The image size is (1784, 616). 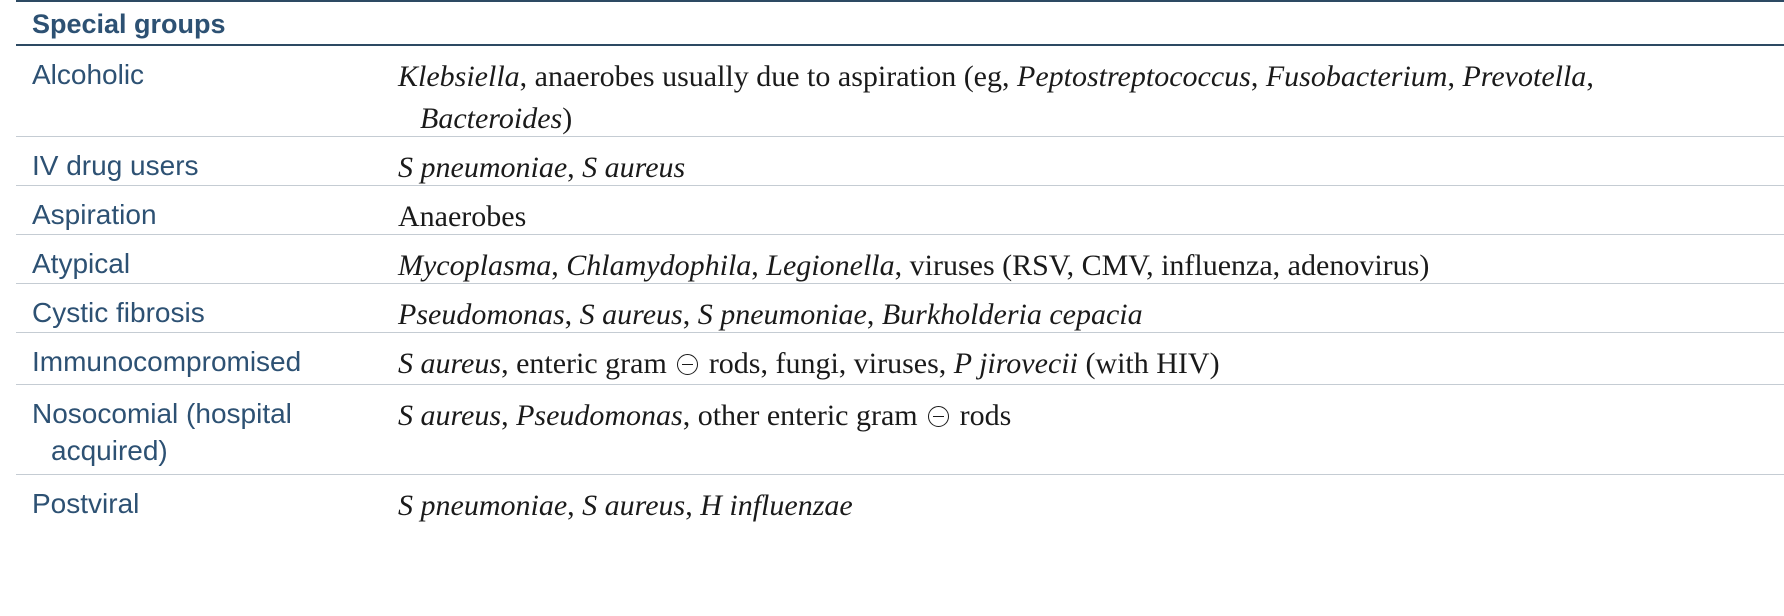 I want to click on organism-name: Peptostreptococcus, so click(x=1134, y=76).